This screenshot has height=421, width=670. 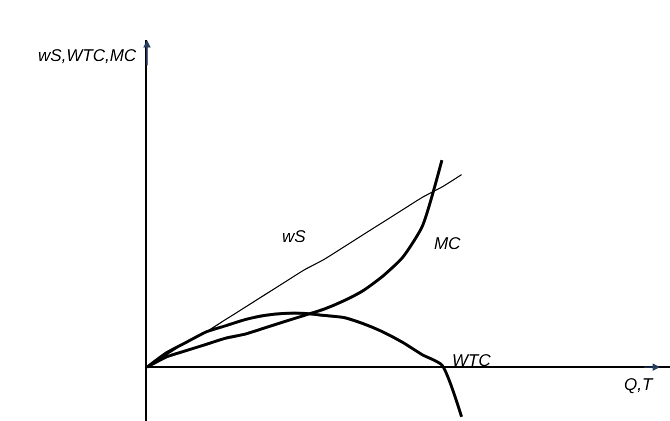 What do you see at coordinates (472, 360) in the screenshot?
I see `series-label: WTC` at bounding box center [472, 360].